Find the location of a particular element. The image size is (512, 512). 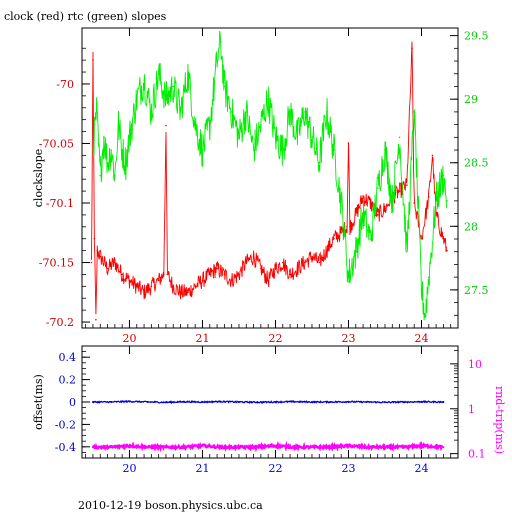

top-x-tick-label: 21 is located at coordinates (202, 338).